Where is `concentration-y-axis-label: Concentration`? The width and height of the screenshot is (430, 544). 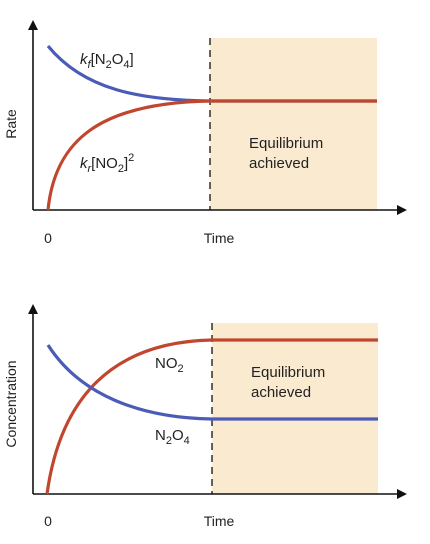 concentration-y-axis-label: Concentration is located at coordinates (11, 403).